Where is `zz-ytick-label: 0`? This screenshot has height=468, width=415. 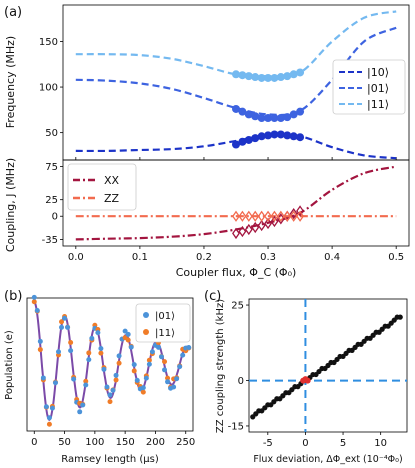 zz-ytick-label: 0 is located at coordinates (241, 381).